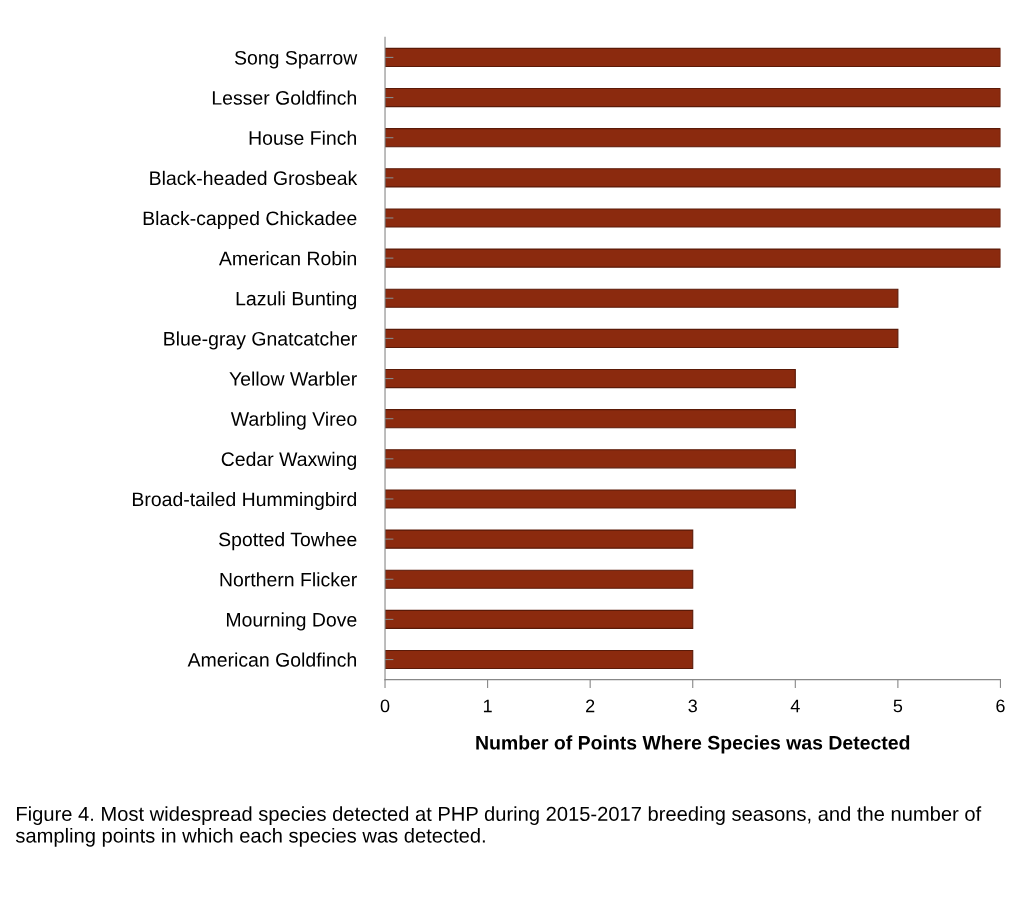  Describe the element at coordinates (260, 340) in the screenshot. I see `y-tick-label: Blue-gray Gnatcatcher` at that location.